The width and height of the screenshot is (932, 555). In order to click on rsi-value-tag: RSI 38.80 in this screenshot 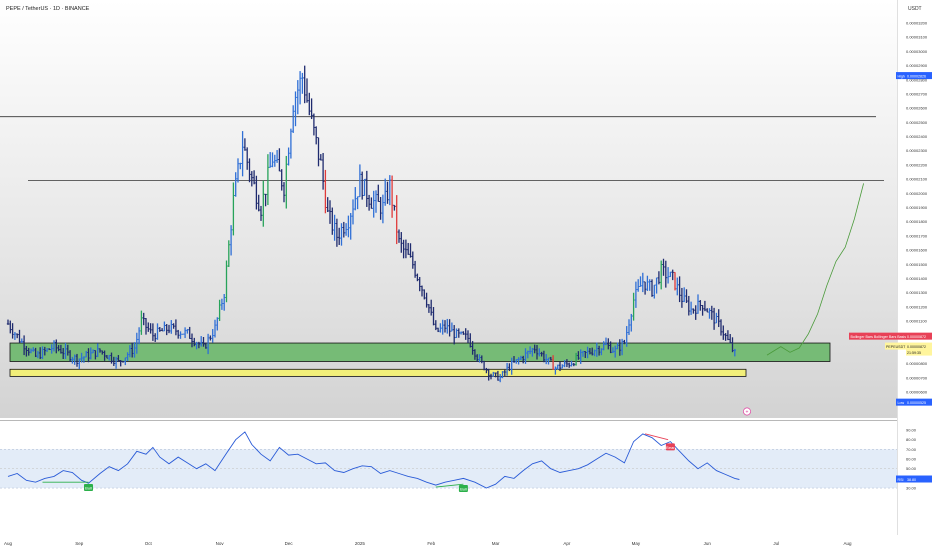, I will do `click(914, 479)`.